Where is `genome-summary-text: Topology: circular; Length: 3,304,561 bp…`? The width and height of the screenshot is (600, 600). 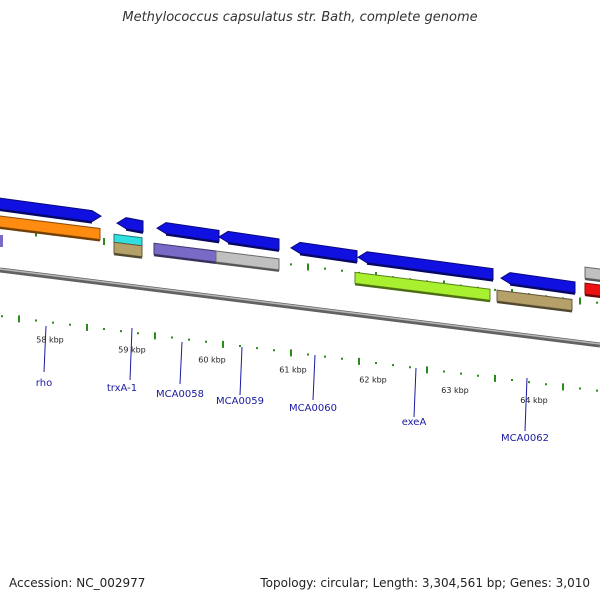 genome-summary-text: Topology: circular; Length: 3,304,561 bp… is located at coordinates (425, 583).